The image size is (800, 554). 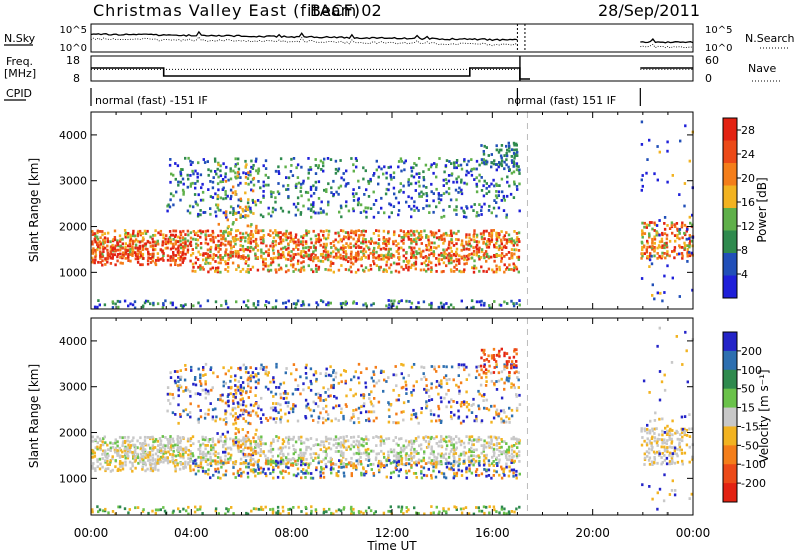 What do you see at coordinates (73, 60) in the screenshot?
I see `freq-left-tick-top: 18` at bounding box center [73, 60].